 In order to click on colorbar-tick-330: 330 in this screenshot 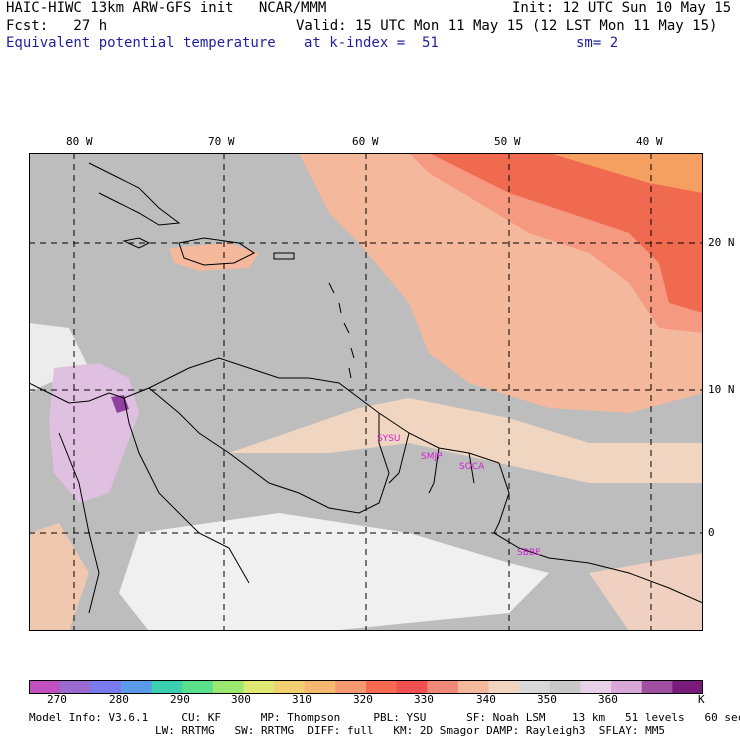, I will do `click(424, 699)`.